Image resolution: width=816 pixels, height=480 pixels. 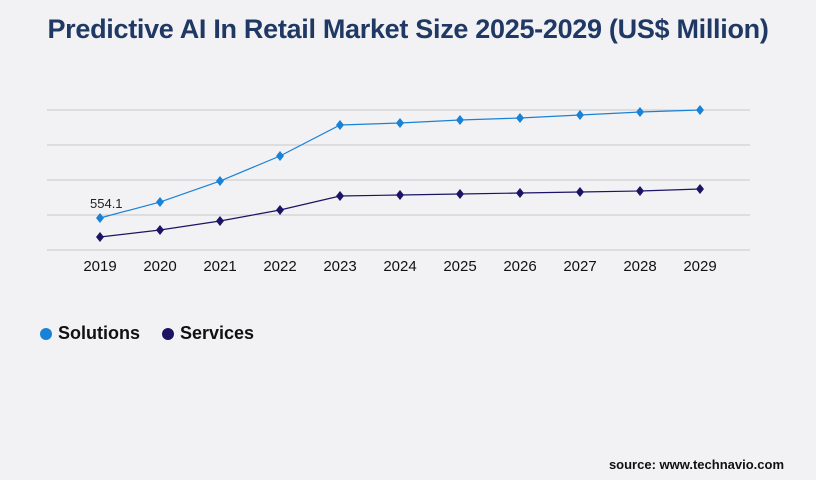 I want to click on x-tick-label: 2025, so click(x=459, y=266).